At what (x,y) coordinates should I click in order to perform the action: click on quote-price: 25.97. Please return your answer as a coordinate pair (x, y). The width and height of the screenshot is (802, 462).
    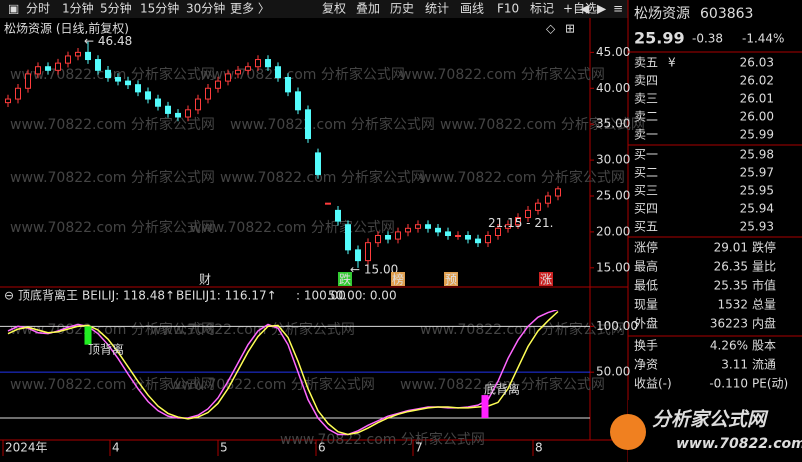
    Looking at the image, I should click on (757, 173).